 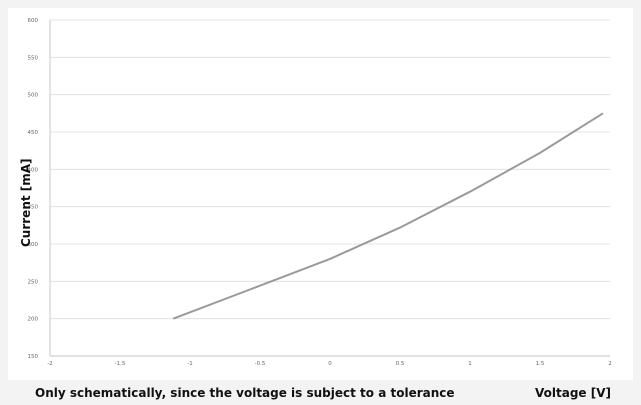 I want to click on x-axis-title: Voltage [V], so click(x=573, y=393).